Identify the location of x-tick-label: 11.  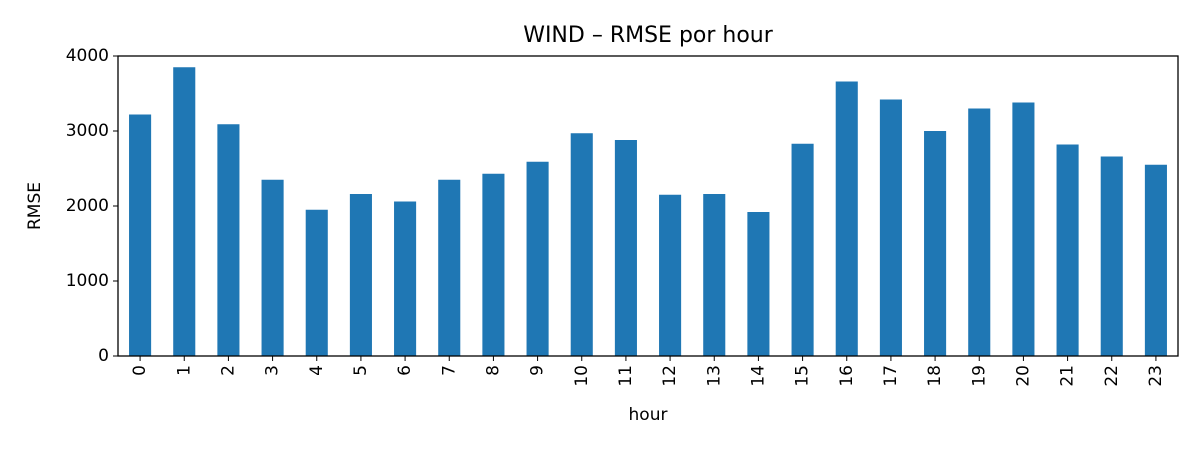
(626, 376).